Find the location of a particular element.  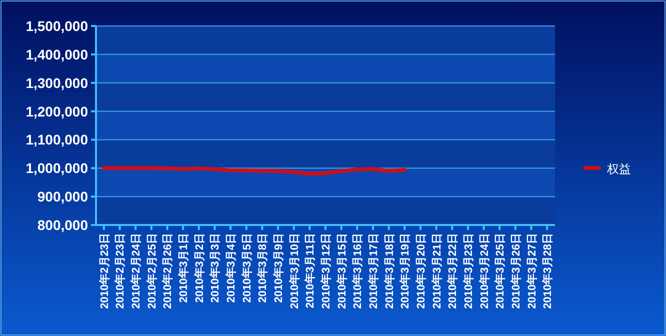

x-tick-label: 2010年3月16日 is located at coordinates (357, 271).